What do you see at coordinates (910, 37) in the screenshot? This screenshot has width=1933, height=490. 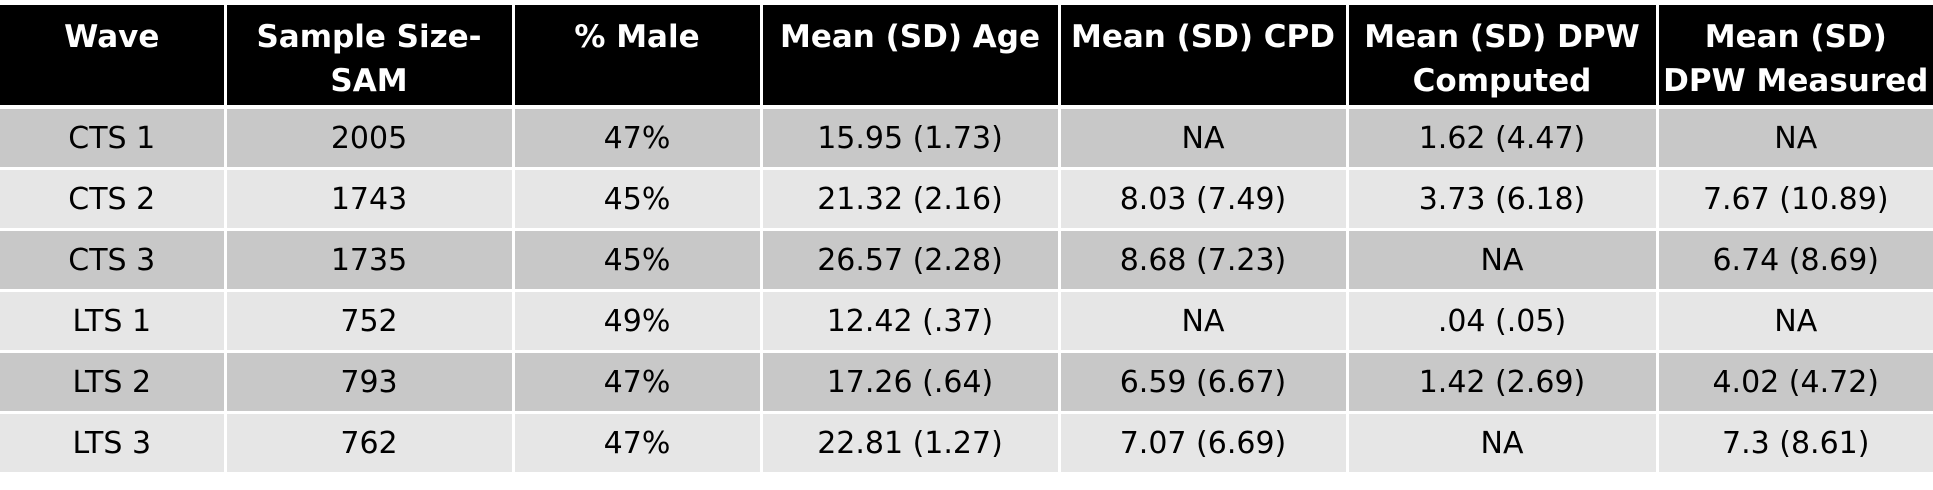 I see `header-mean-age-line1: Mean (SD) Age` at bounding box center [910, 37].